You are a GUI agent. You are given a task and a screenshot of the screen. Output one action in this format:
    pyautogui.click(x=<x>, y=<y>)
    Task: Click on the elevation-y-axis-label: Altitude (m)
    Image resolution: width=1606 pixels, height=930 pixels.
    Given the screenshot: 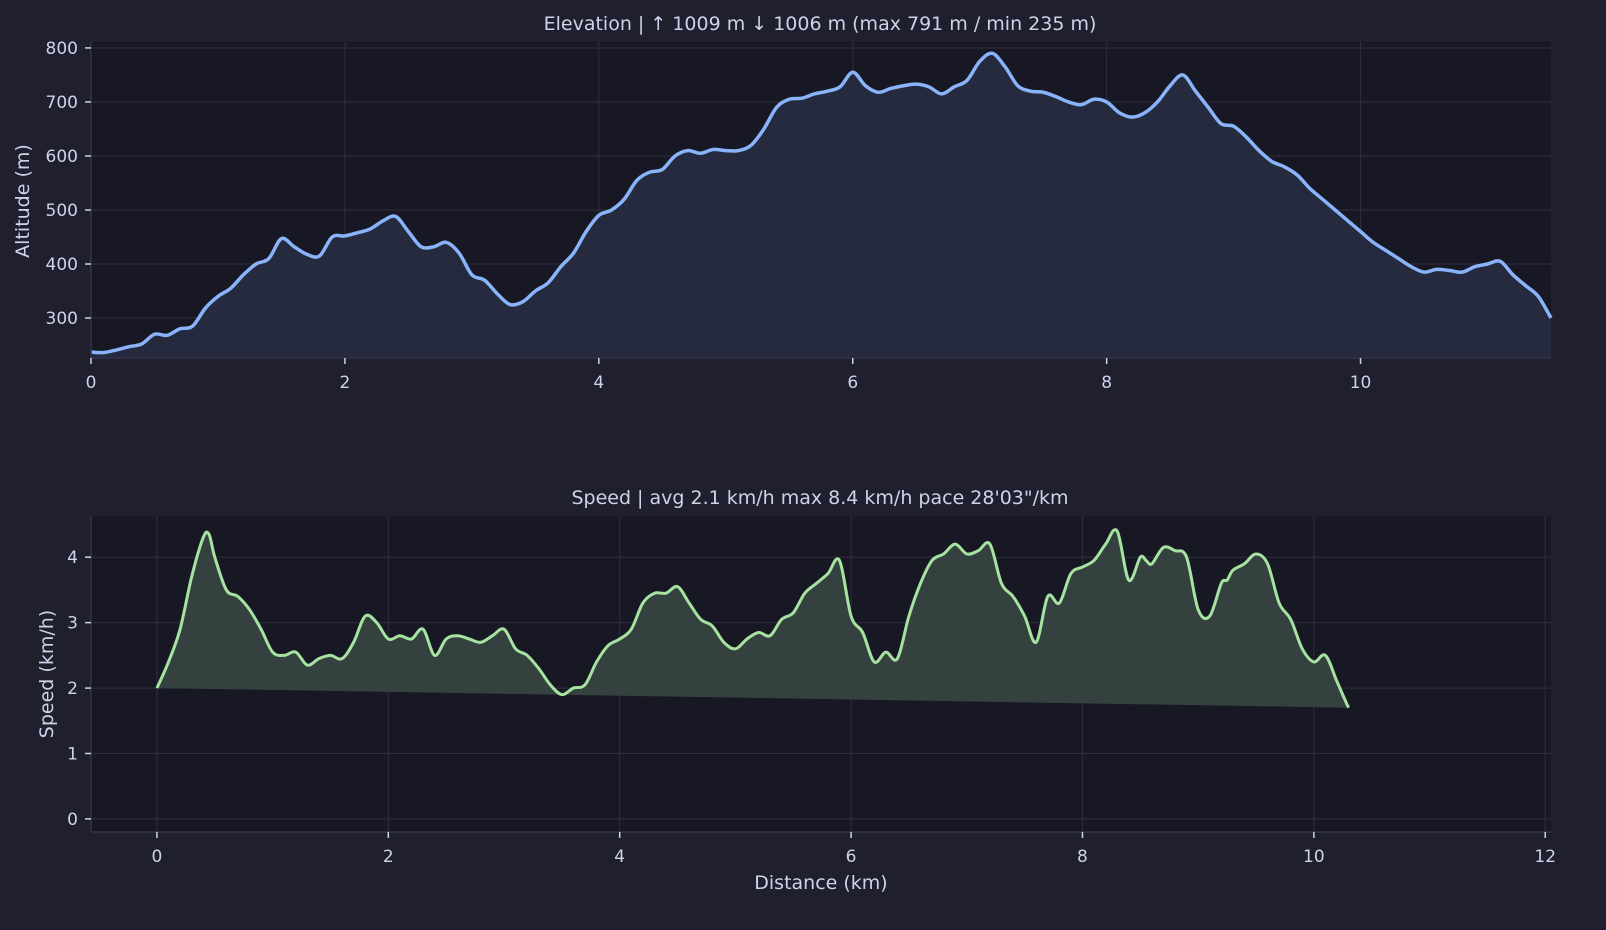 What is the action you would take?
    pyautogui.click(x=23, y=201)
    